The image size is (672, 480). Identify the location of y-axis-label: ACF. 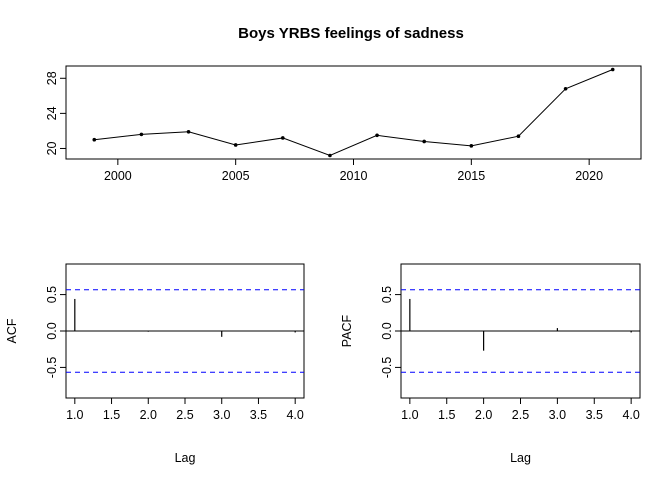
(12, 330).